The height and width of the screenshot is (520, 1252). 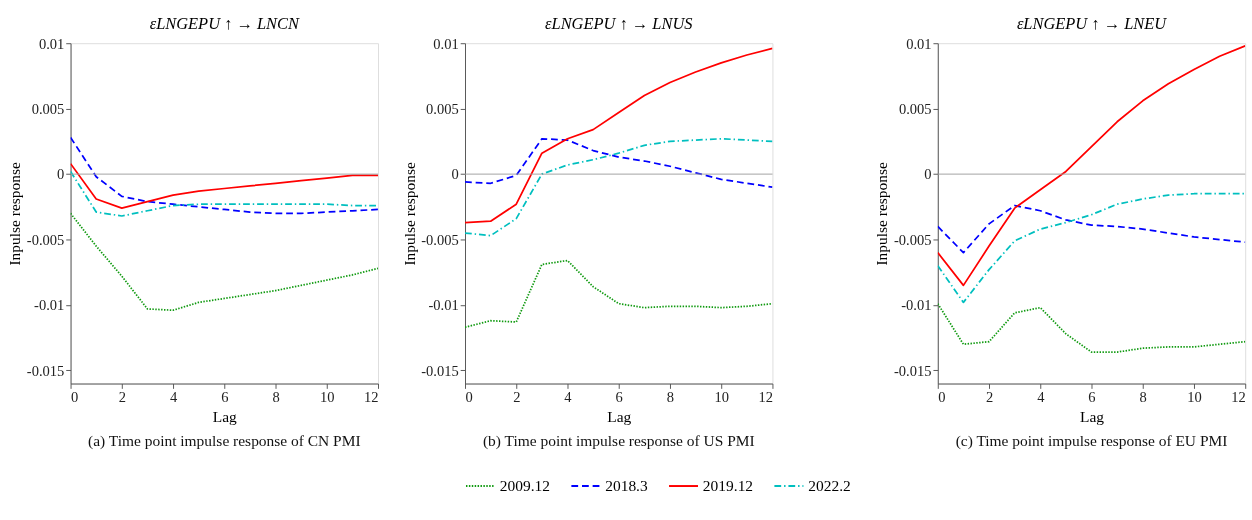 What do you see at coordinates (1092, 23) in the screenshot?
I see `chart-title: εLNGEPU ↑ → LNEU` at bounding box center [1092, 23].